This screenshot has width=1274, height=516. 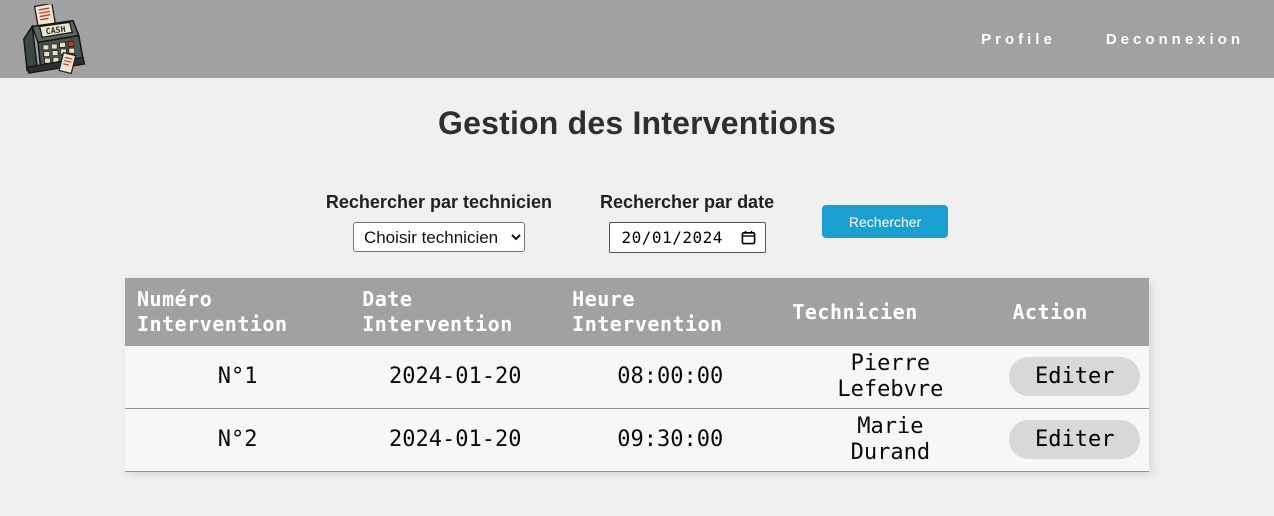 What do you see at coordinates (670, 440) in the screenshot?
I see `cell-heure: 09:30:00` at bounding box center [670, 440].